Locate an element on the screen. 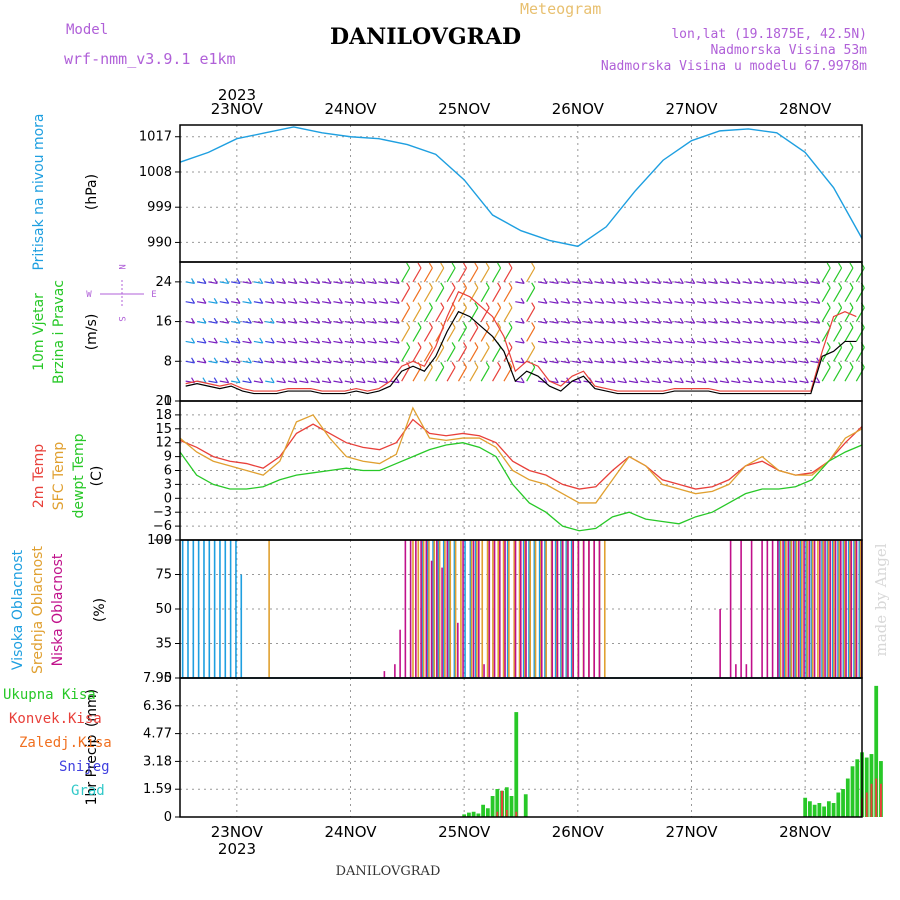 This screenshot has width=900, height=900. precip-ylabel: 1hr Precip is located at coordinates (92, 770).